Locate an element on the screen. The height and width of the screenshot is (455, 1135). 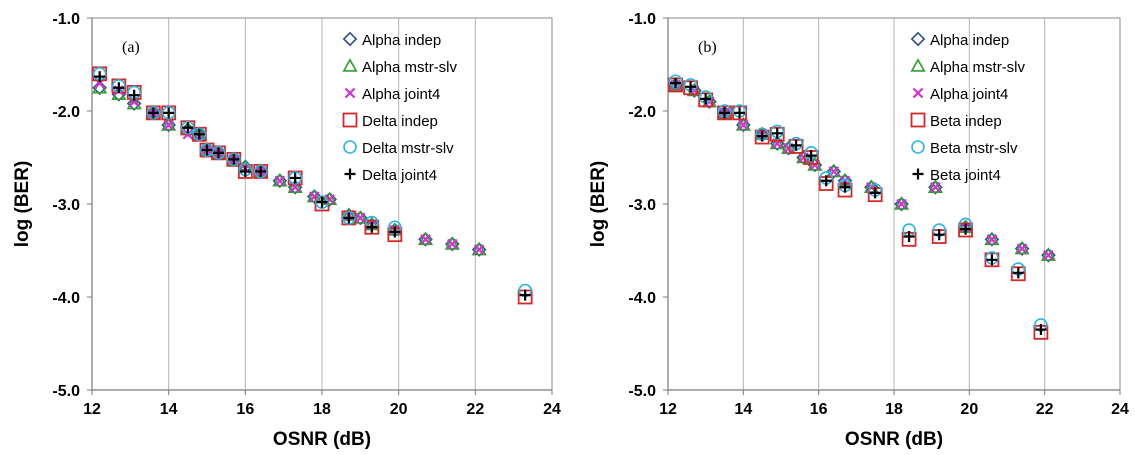
legend-label: Beta mstr-slv is located at coordinates (974, 148).